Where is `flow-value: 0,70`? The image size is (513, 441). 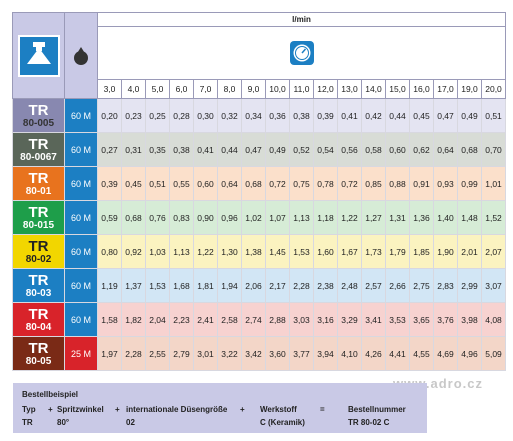 flow-value: 0,70 is located at coordinates (493, 149).